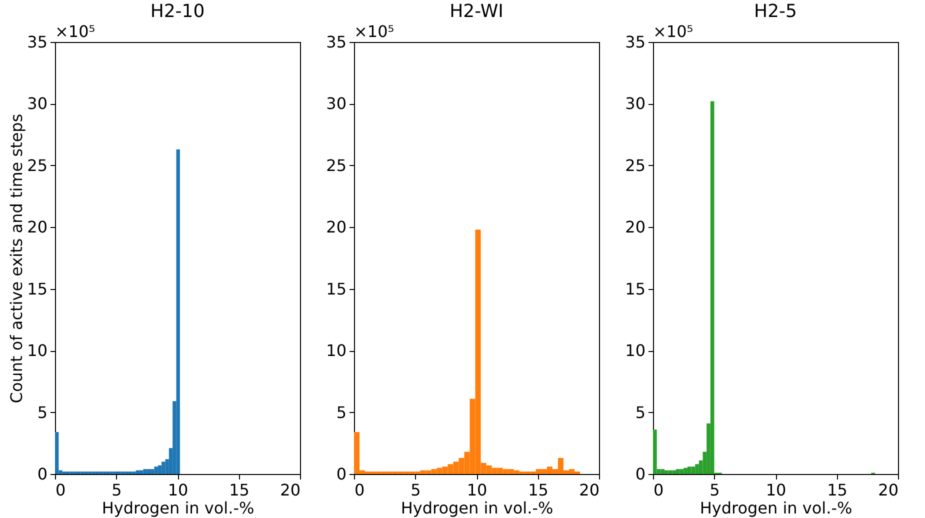 This screenshot has width=925, height=518. Describe the element at coordinates (775, 11) in the screenshot. I see `chart-title: H2-5` at that location.